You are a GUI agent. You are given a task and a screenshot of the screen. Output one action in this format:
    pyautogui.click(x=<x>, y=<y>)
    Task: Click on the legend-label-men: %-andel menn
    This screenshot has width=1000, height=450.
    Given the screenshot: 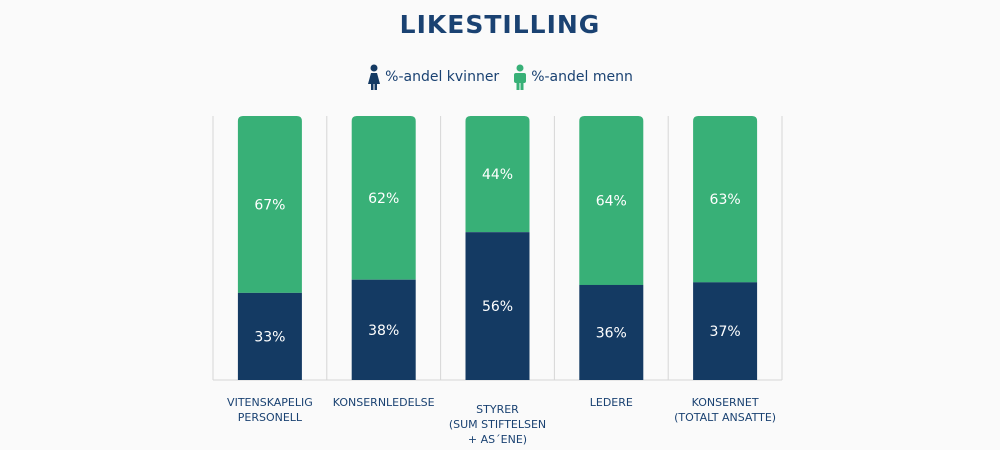 What is the action you would take?
    pyautogui.click(x=582, y=77)
    